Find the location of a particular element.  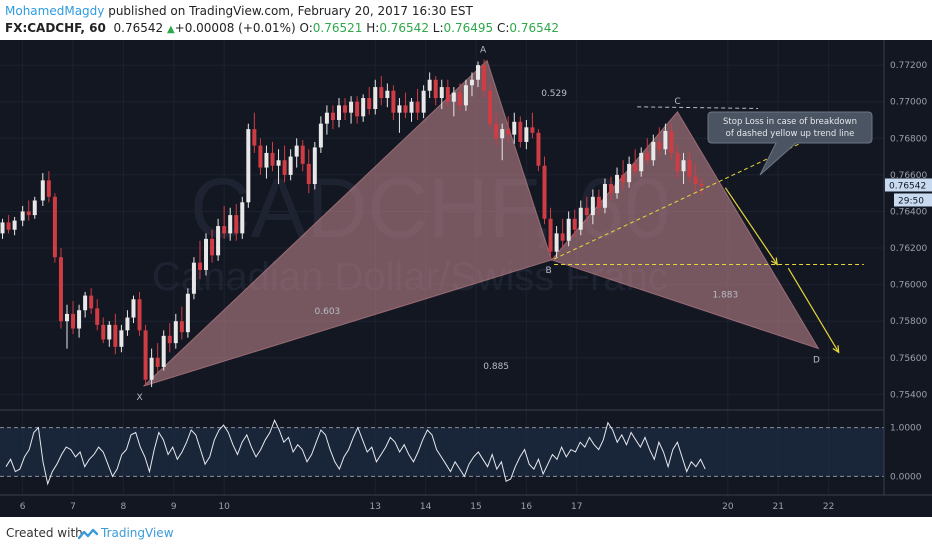

price-tick-label: 0.75600 is located at coordinates (908, 359).